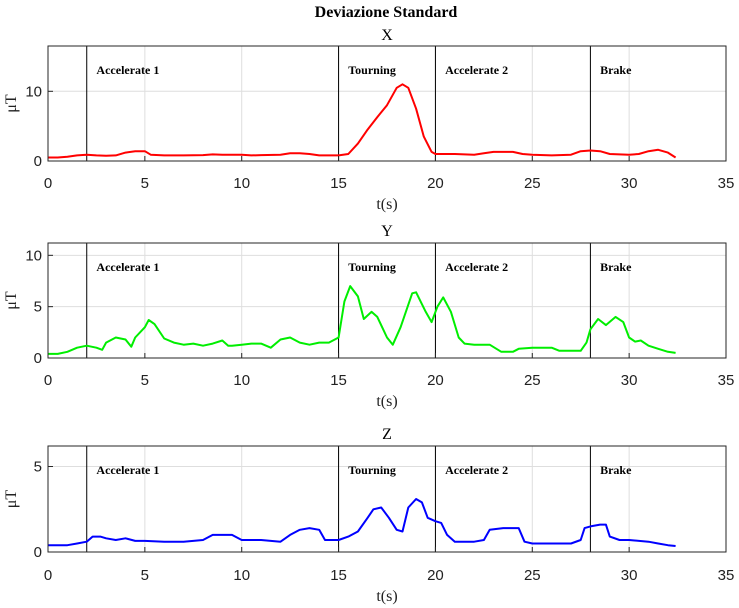  I want to click on panel-title: X, so click(387, 35).